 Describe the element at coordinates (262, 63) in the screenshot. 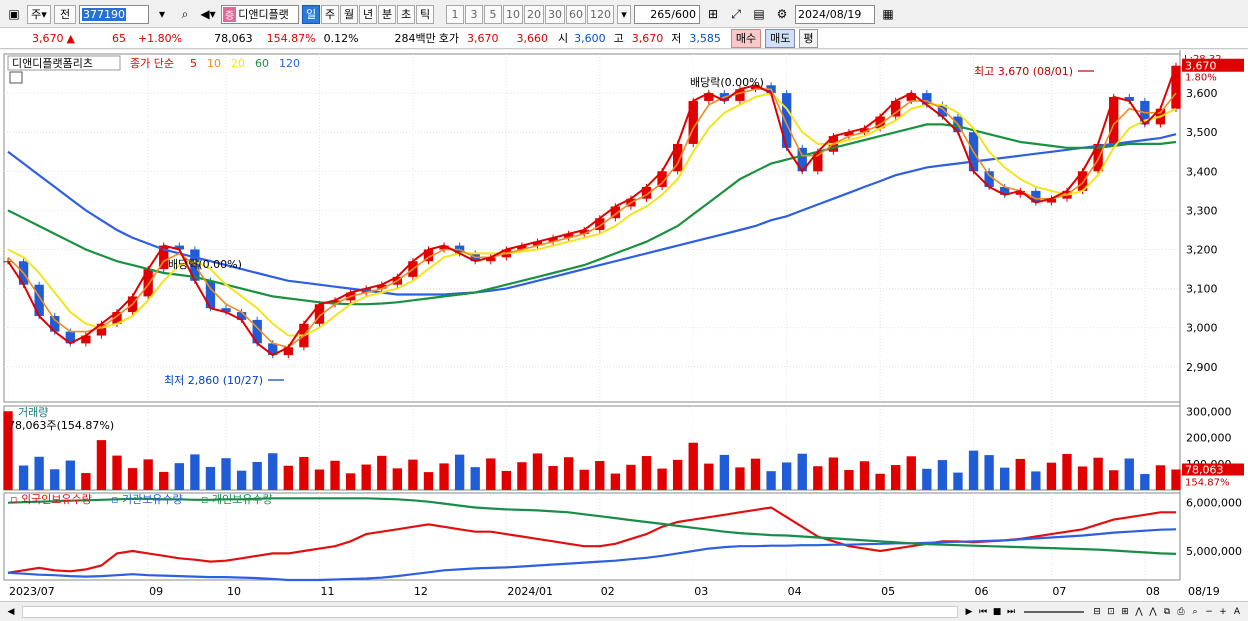

I see `legend-ma-60: 60` at that location.